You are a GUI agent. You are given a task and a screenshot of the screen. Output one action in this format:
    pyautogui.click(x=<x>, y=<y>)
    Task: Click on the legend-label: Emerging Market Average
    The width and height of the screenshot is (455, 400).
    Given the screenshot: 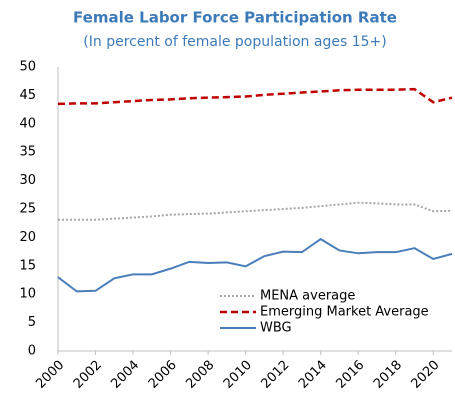 What is the action you would take?
    pyautogui.click(x=344, y=312)
    